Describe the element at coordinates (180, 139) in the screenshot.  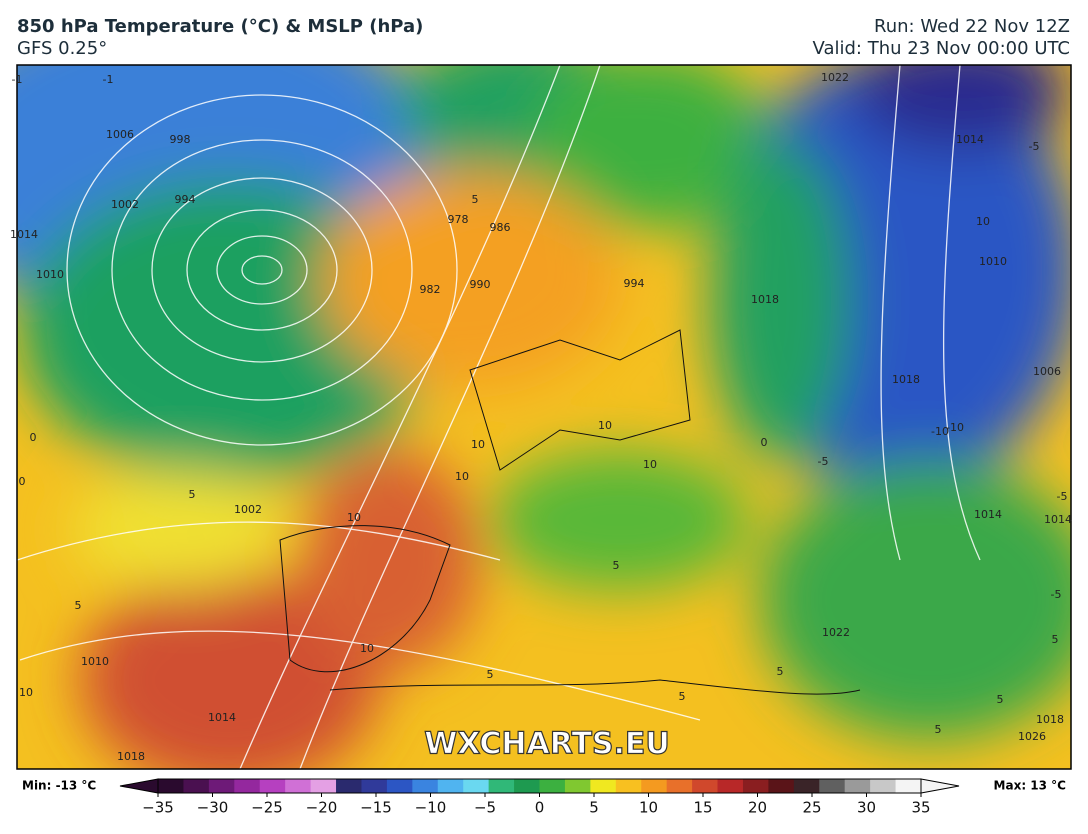
I see `contour-label: 998` at that location.